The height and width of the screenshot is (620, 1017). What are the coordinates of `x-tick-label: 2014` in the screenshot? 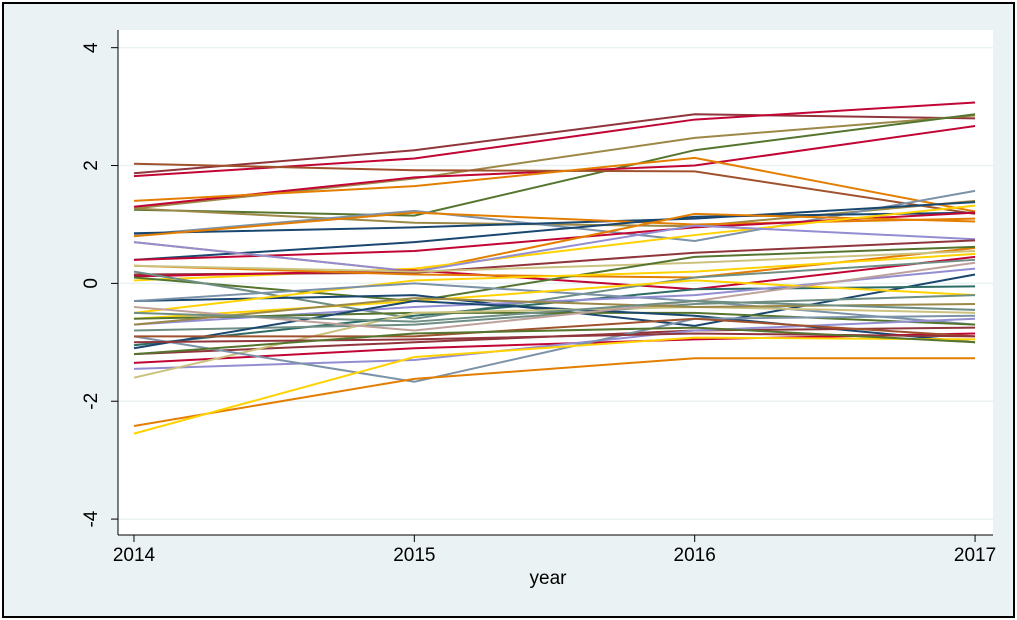 It's located at (134, 555).